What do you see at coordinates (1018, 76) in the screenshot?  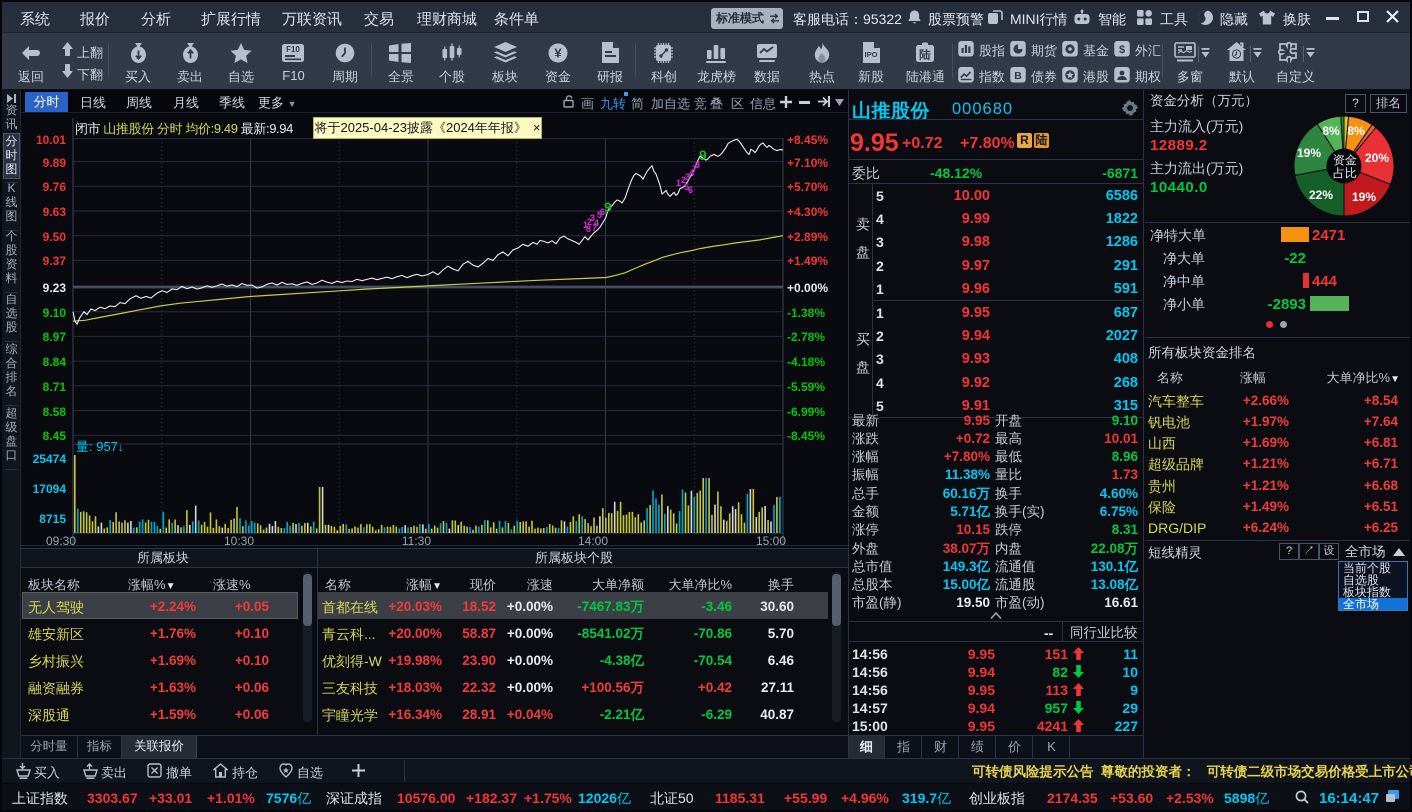 I see `svg-text: B` at bounding box center [1018, 76].